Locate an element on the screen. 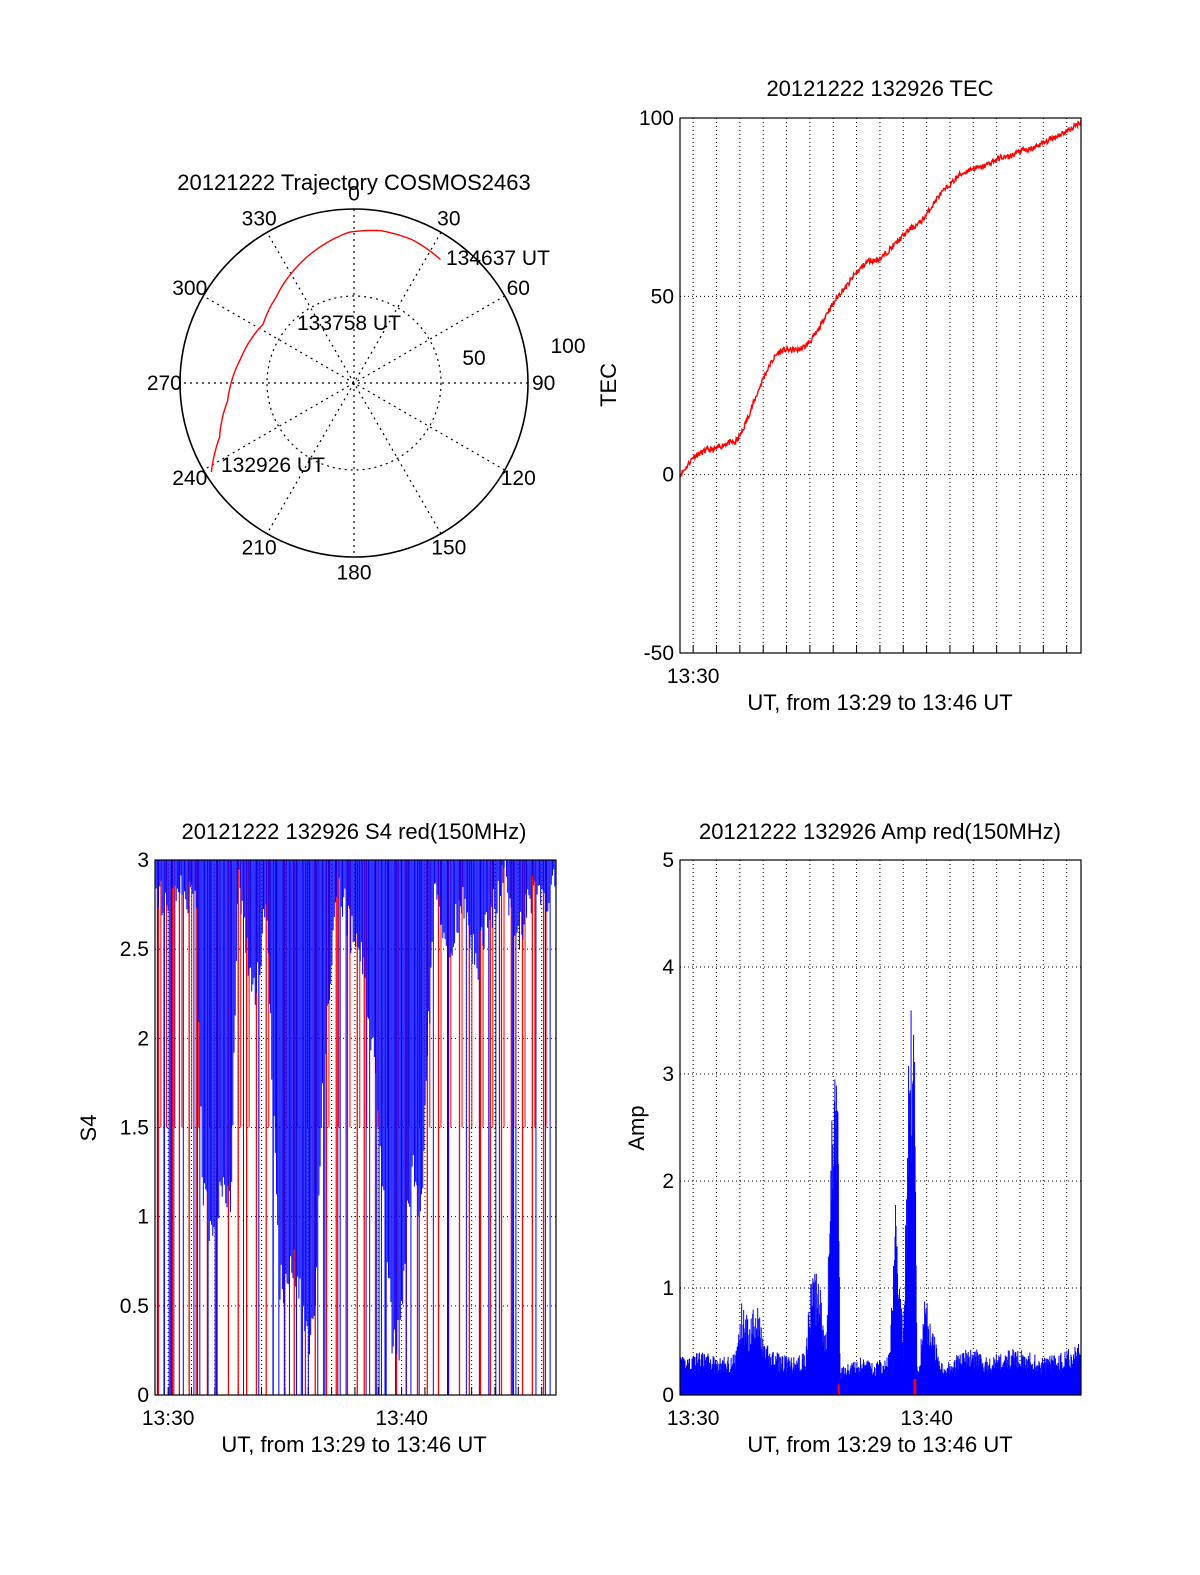 This screenshot has height=1575, width=1200. tec-ytick-label: 100 is located at coordinates (656, 118).